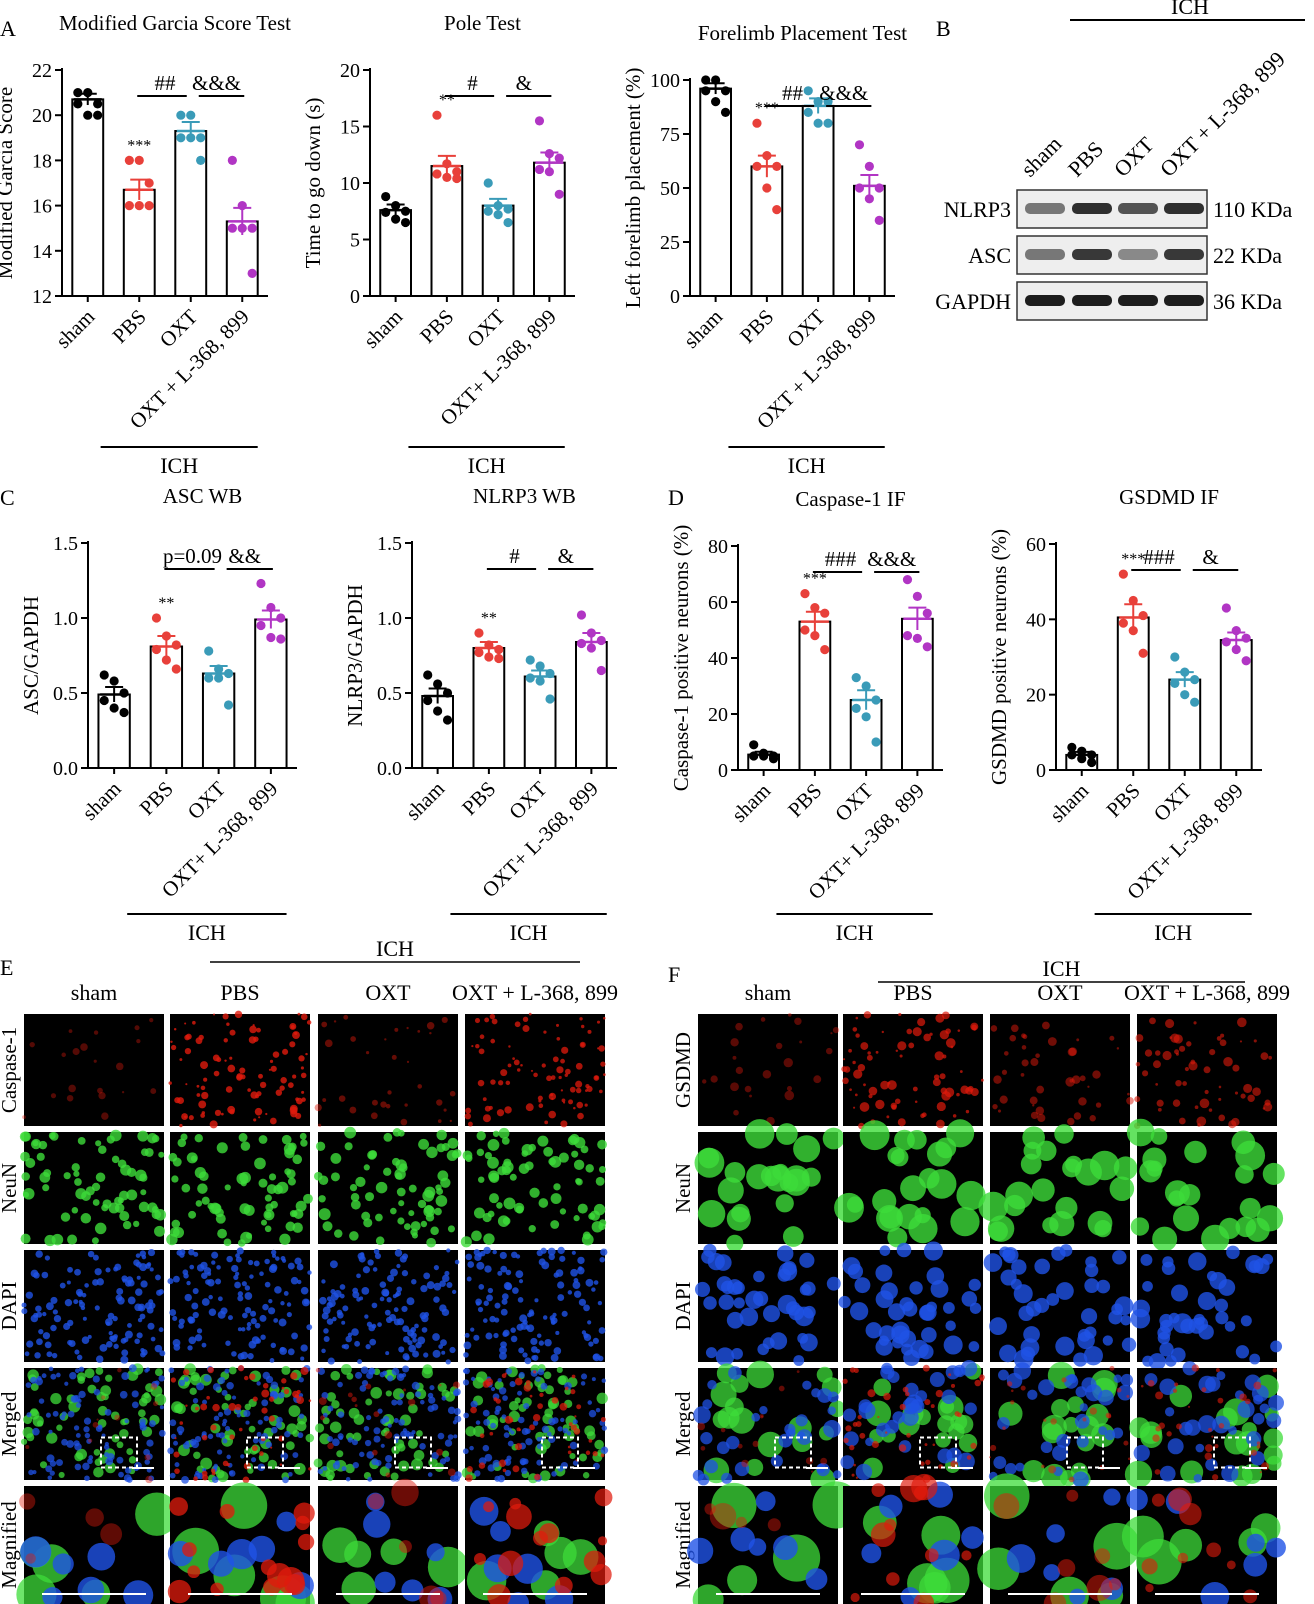 The image size is (1314, 1604). Describe the element at coordinates (203, 496) in the screenshot. I see `chart-title: ASC WB` at that location.